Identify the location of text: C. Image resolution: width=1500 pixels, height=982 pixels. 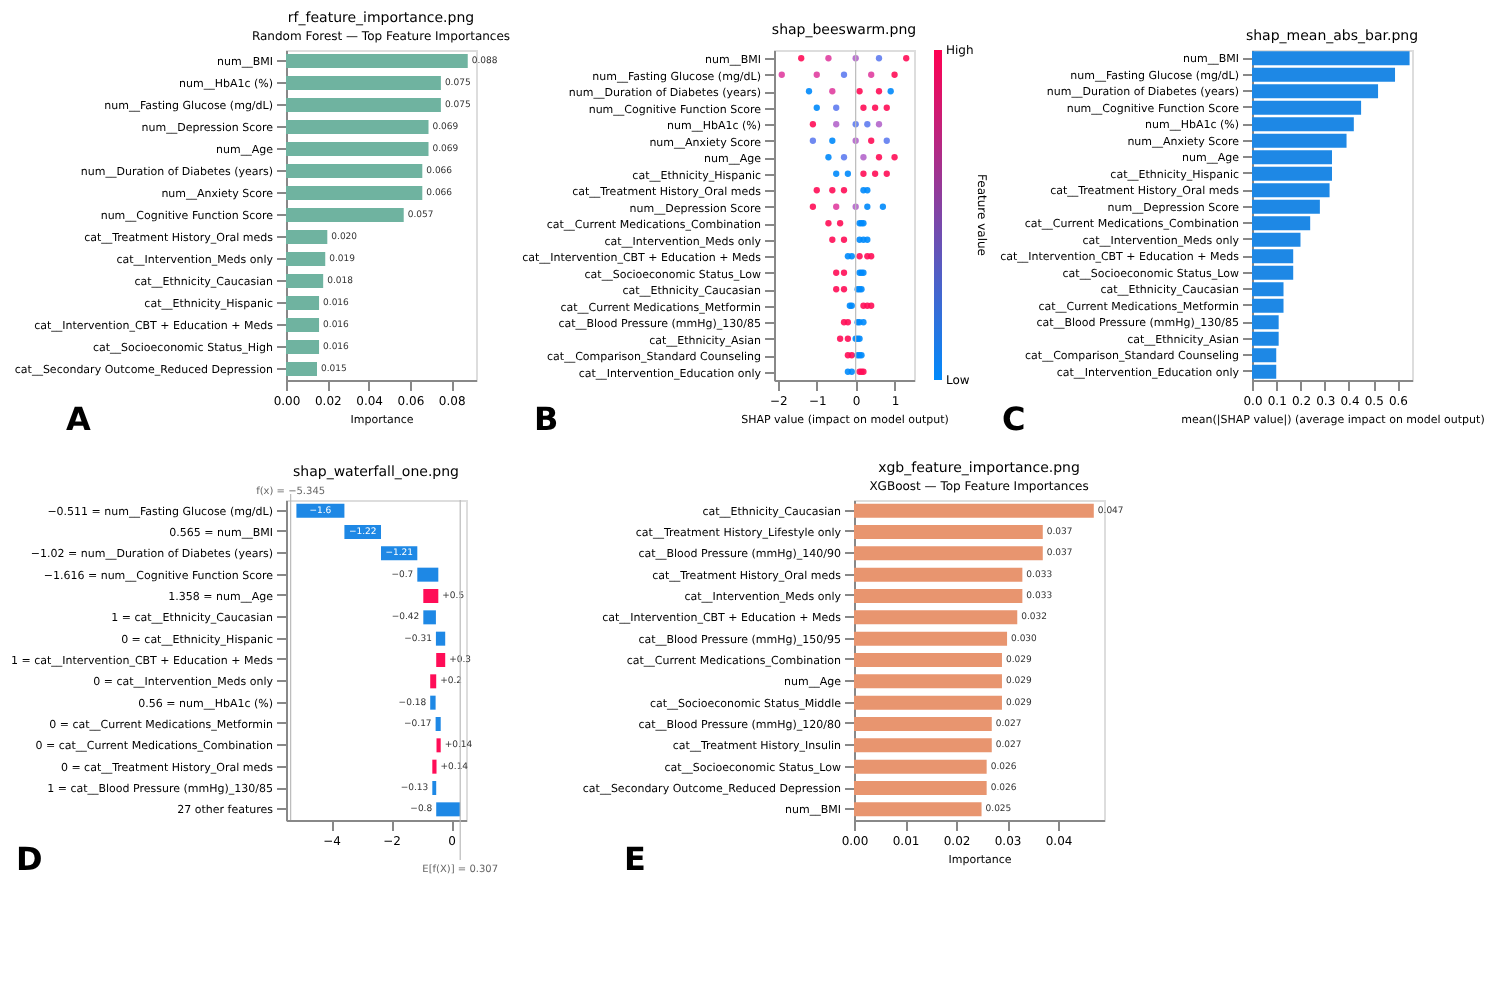
(1014, 419).